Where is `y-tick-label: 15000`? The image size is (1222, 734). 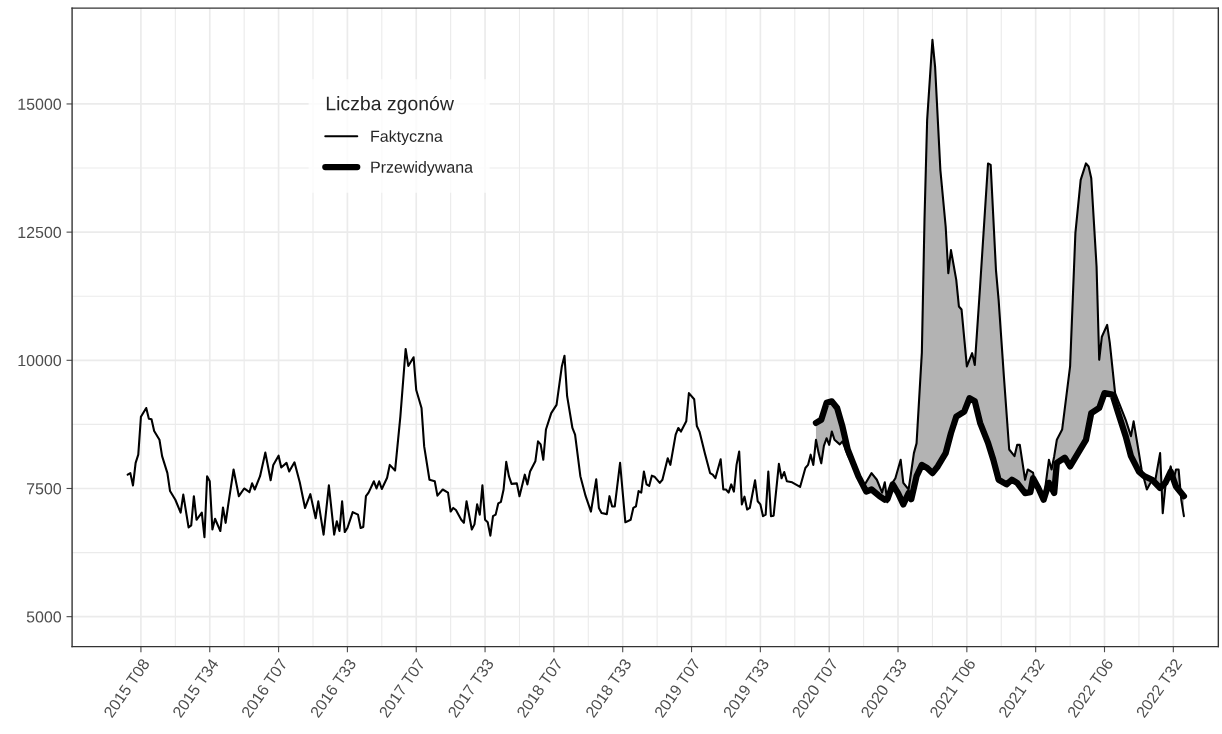
y-tick-label: 15000 is located at coordinates (40, 104).